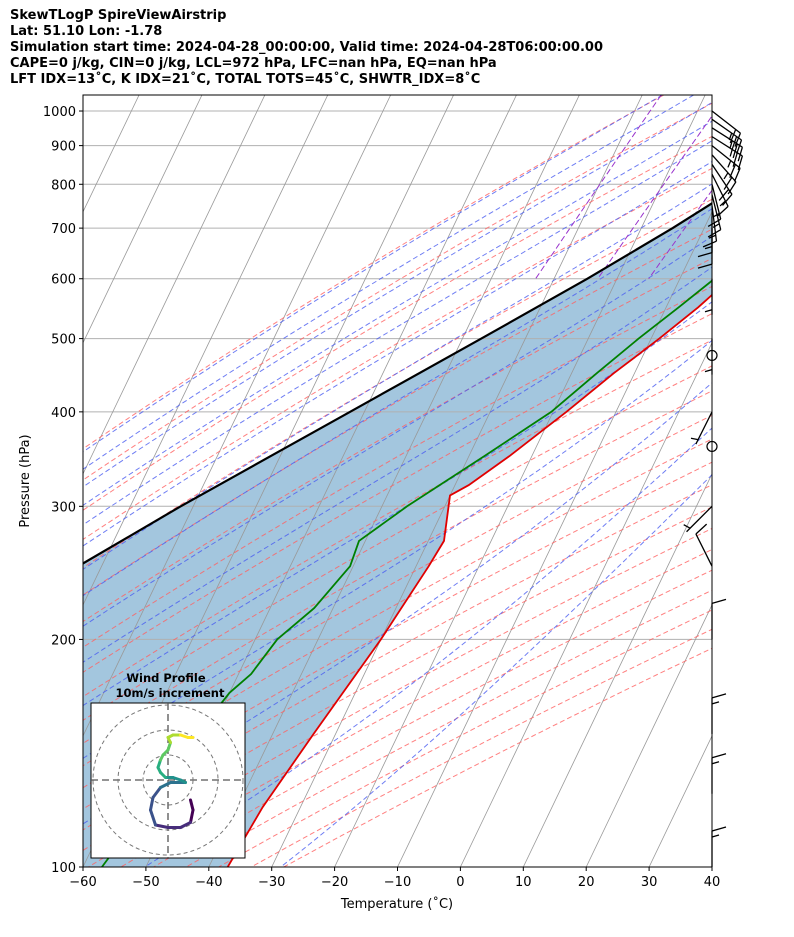  What do you see at coordinates (59, 112) in the screenshot?
I see `y-tick-label: 1000` at bounding box center [59, 112].